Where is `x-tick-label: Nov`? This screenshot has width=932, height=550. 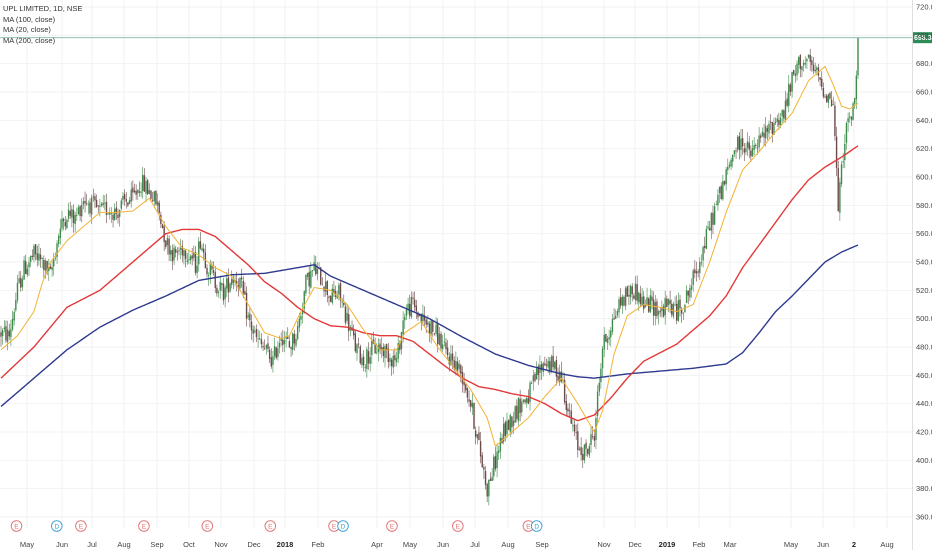 x-tick-label: Nov is located at coordinates (221, 544).